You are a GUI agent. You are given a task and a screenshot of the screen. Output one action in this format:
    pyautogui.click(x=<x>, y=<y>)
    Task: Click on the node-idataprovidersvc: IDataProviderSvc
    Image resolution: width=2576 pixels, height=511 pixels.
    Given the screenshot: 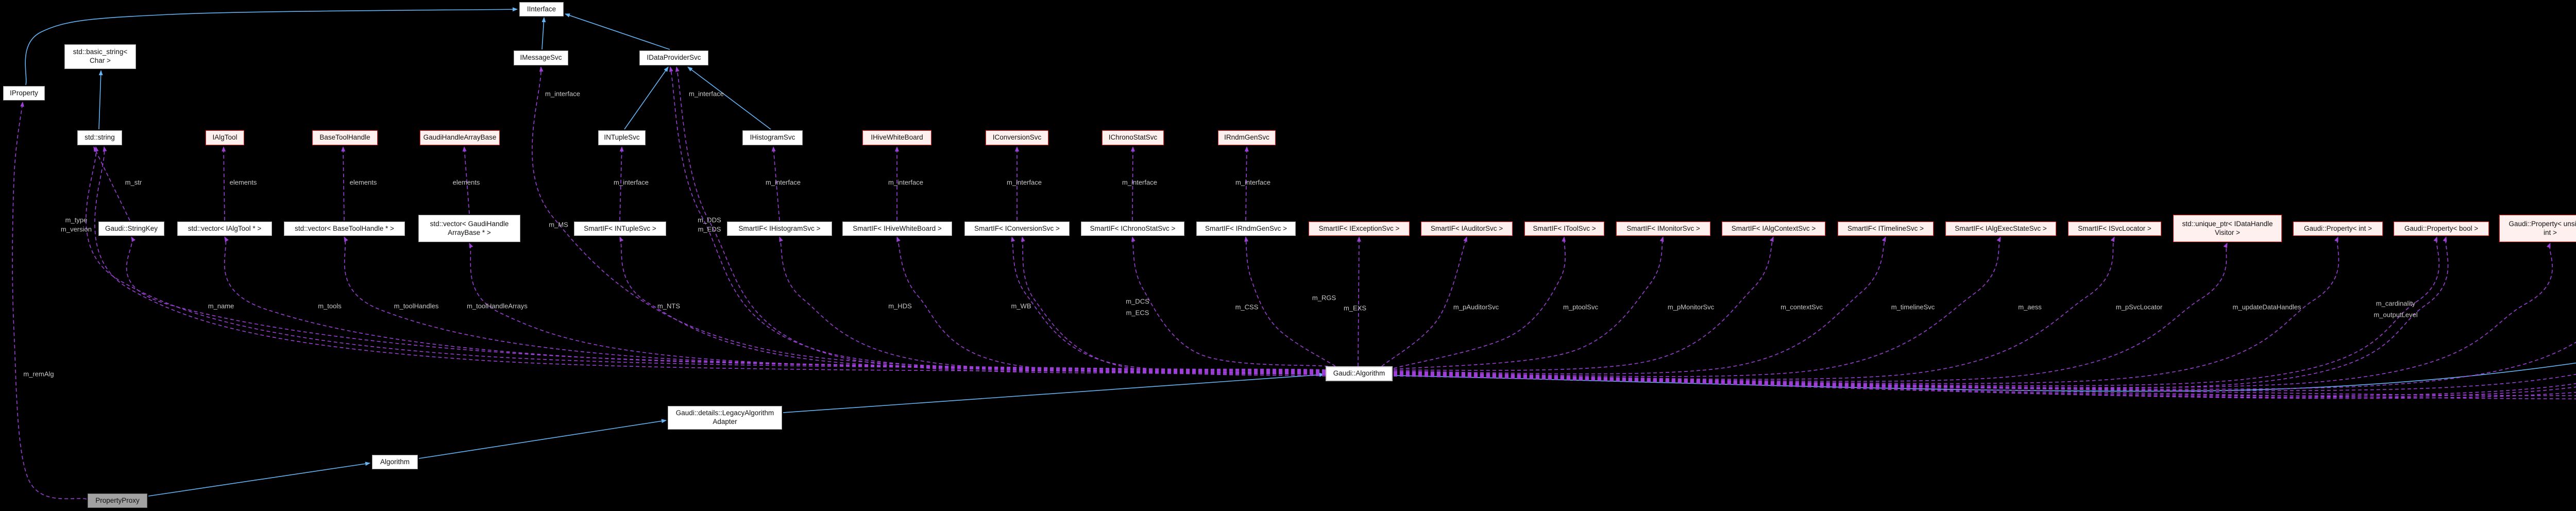 What is the action you would take?
    pyautogui.click(x=673, y=57)
    